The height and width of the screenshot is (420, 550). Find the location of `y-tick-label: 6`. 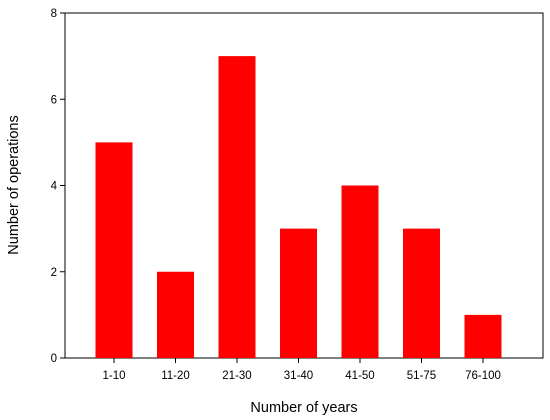

y-tick-label: 6 is located at coordinates (54, 100).